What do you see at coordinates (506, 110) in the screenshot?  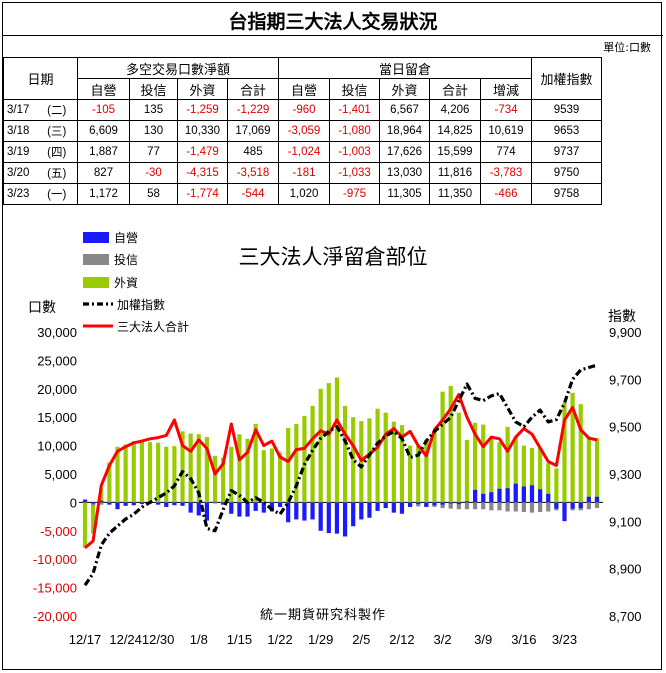 I see `cell: -734` at bounding box center [506, 110].